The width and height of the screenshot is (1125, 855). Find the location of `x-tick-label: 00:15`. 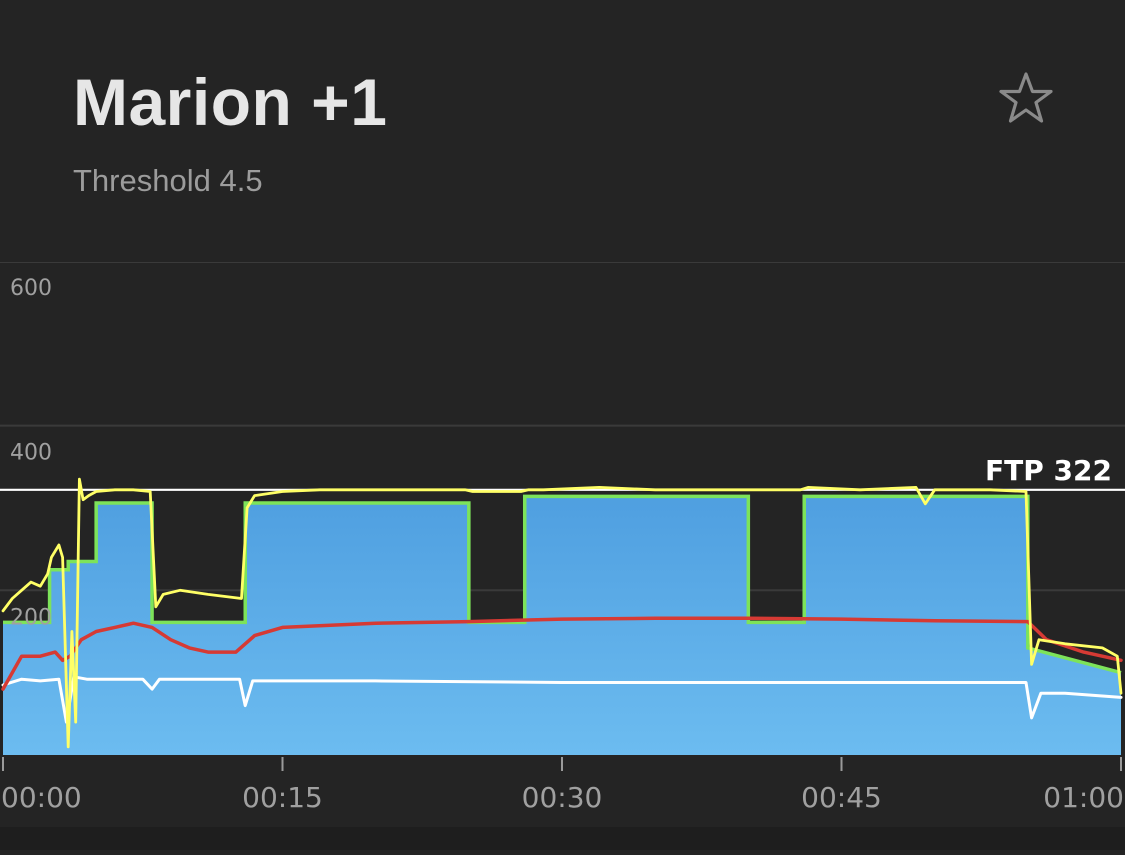

x-tick-label: 00:15 is located at coordinates (282, 797).